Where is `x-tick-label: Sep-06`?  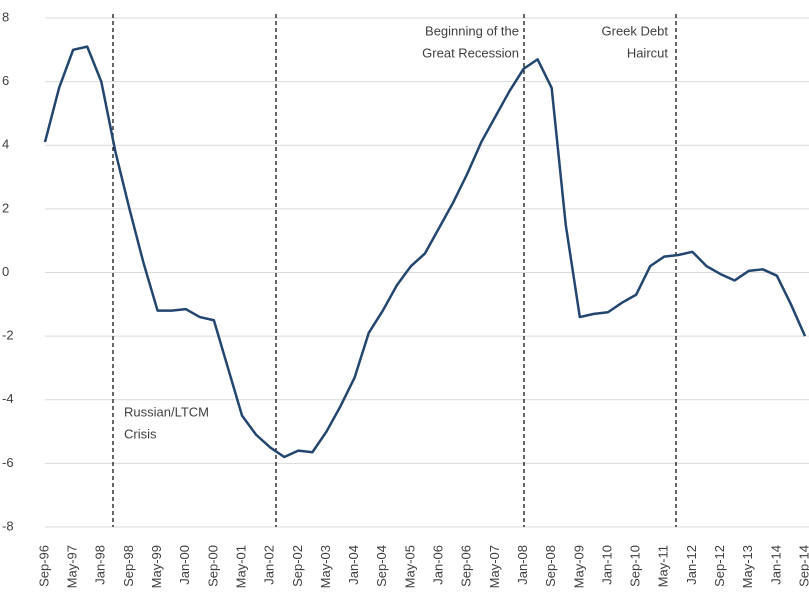 x-tick-label: Sep-06 is located at coordinates (466, 566).